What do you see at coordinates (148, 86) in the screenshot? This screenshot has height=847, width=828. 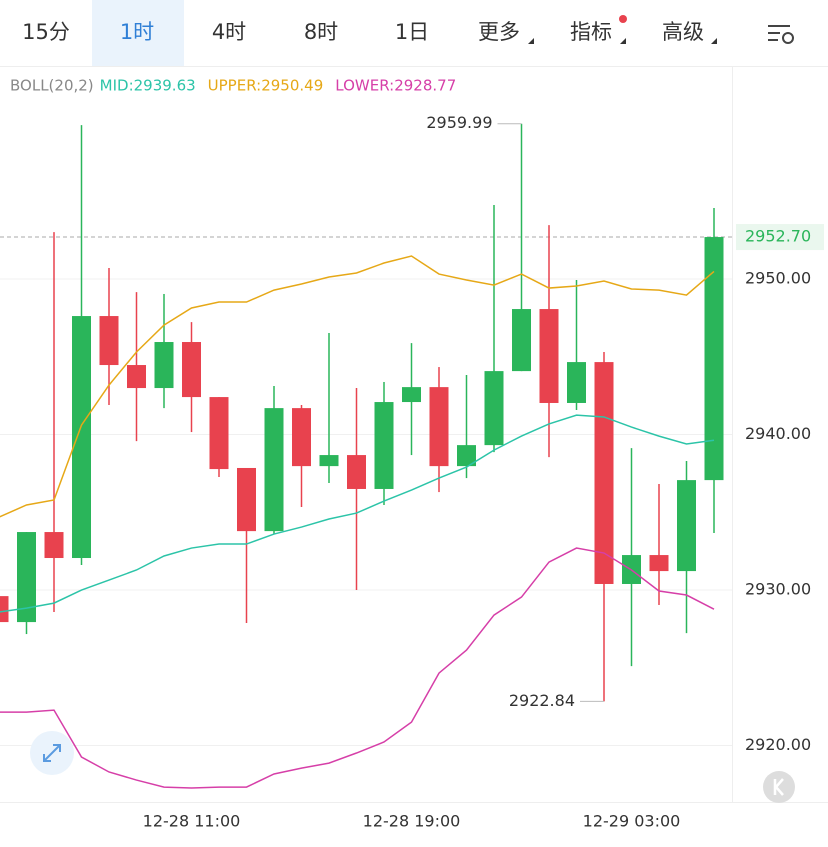 I see `legend-entry: MID:2939.63` at bounding box center [148, 86].